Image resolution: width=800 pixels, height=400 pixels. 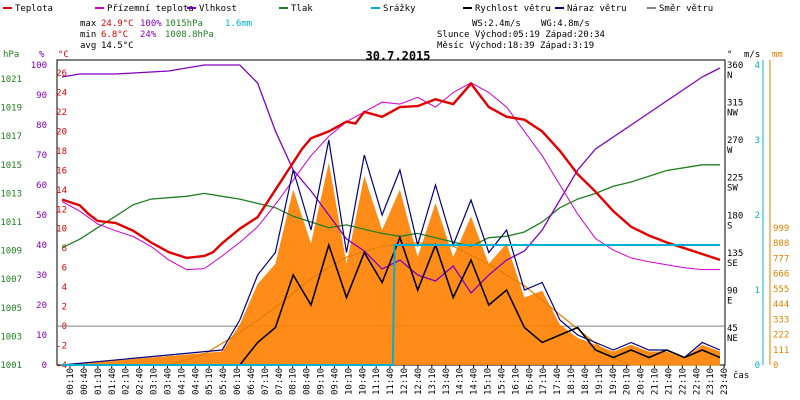 What do you see at coordinates (711, 381) in the screenshot?
I see `x-tick-label: 23:10` at bounding box center [711, 381].